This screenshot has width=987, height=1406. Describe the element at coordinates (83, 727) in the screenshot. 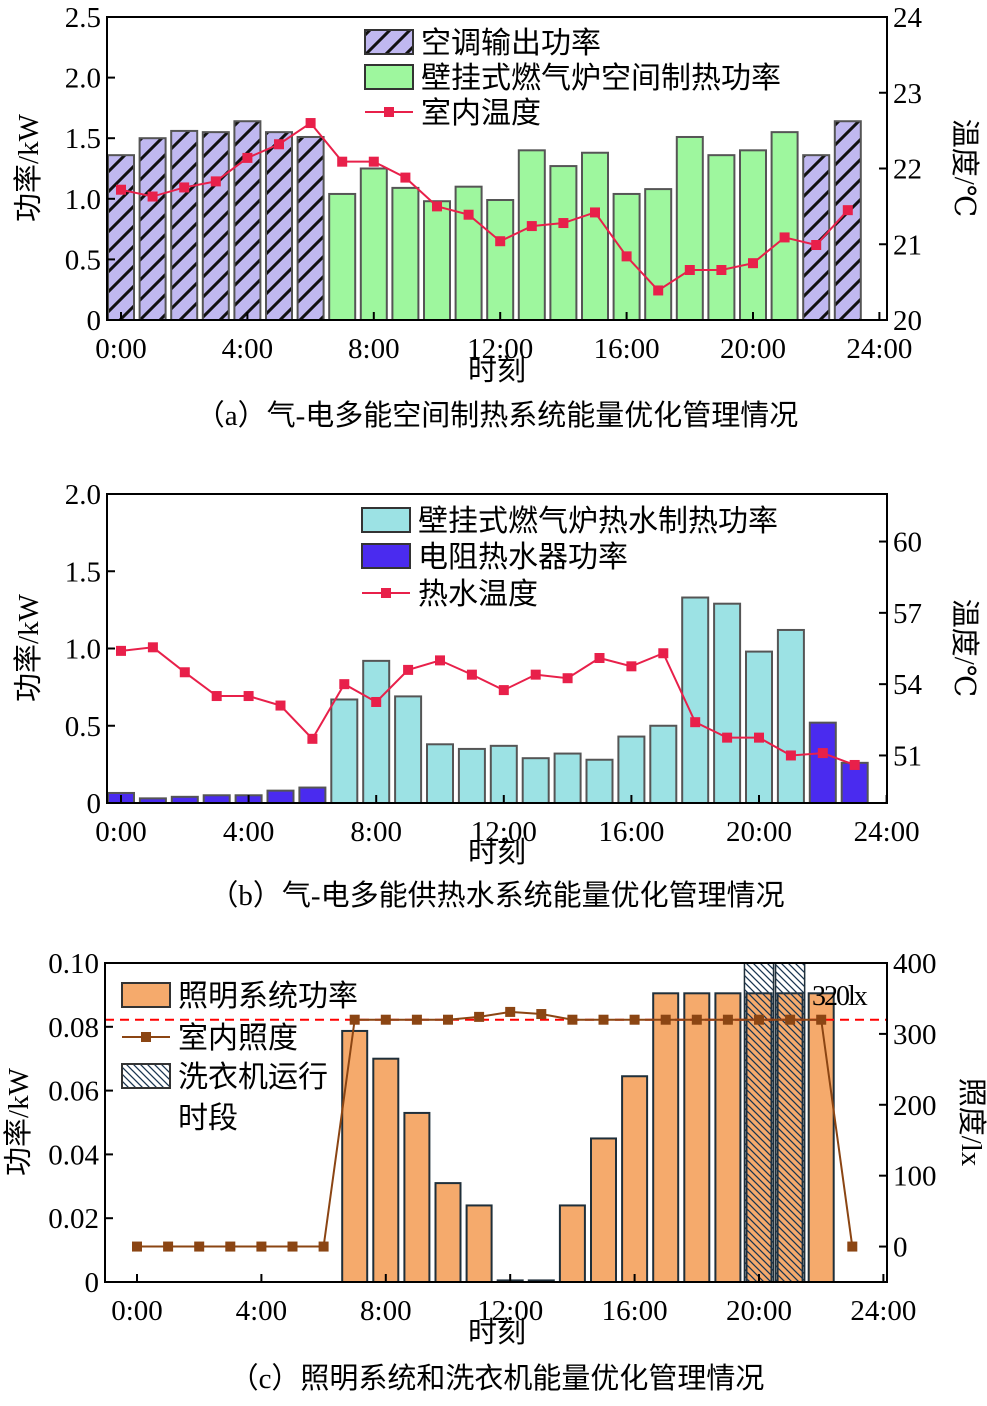

I see `y-tick-label: 0.5` at that location.